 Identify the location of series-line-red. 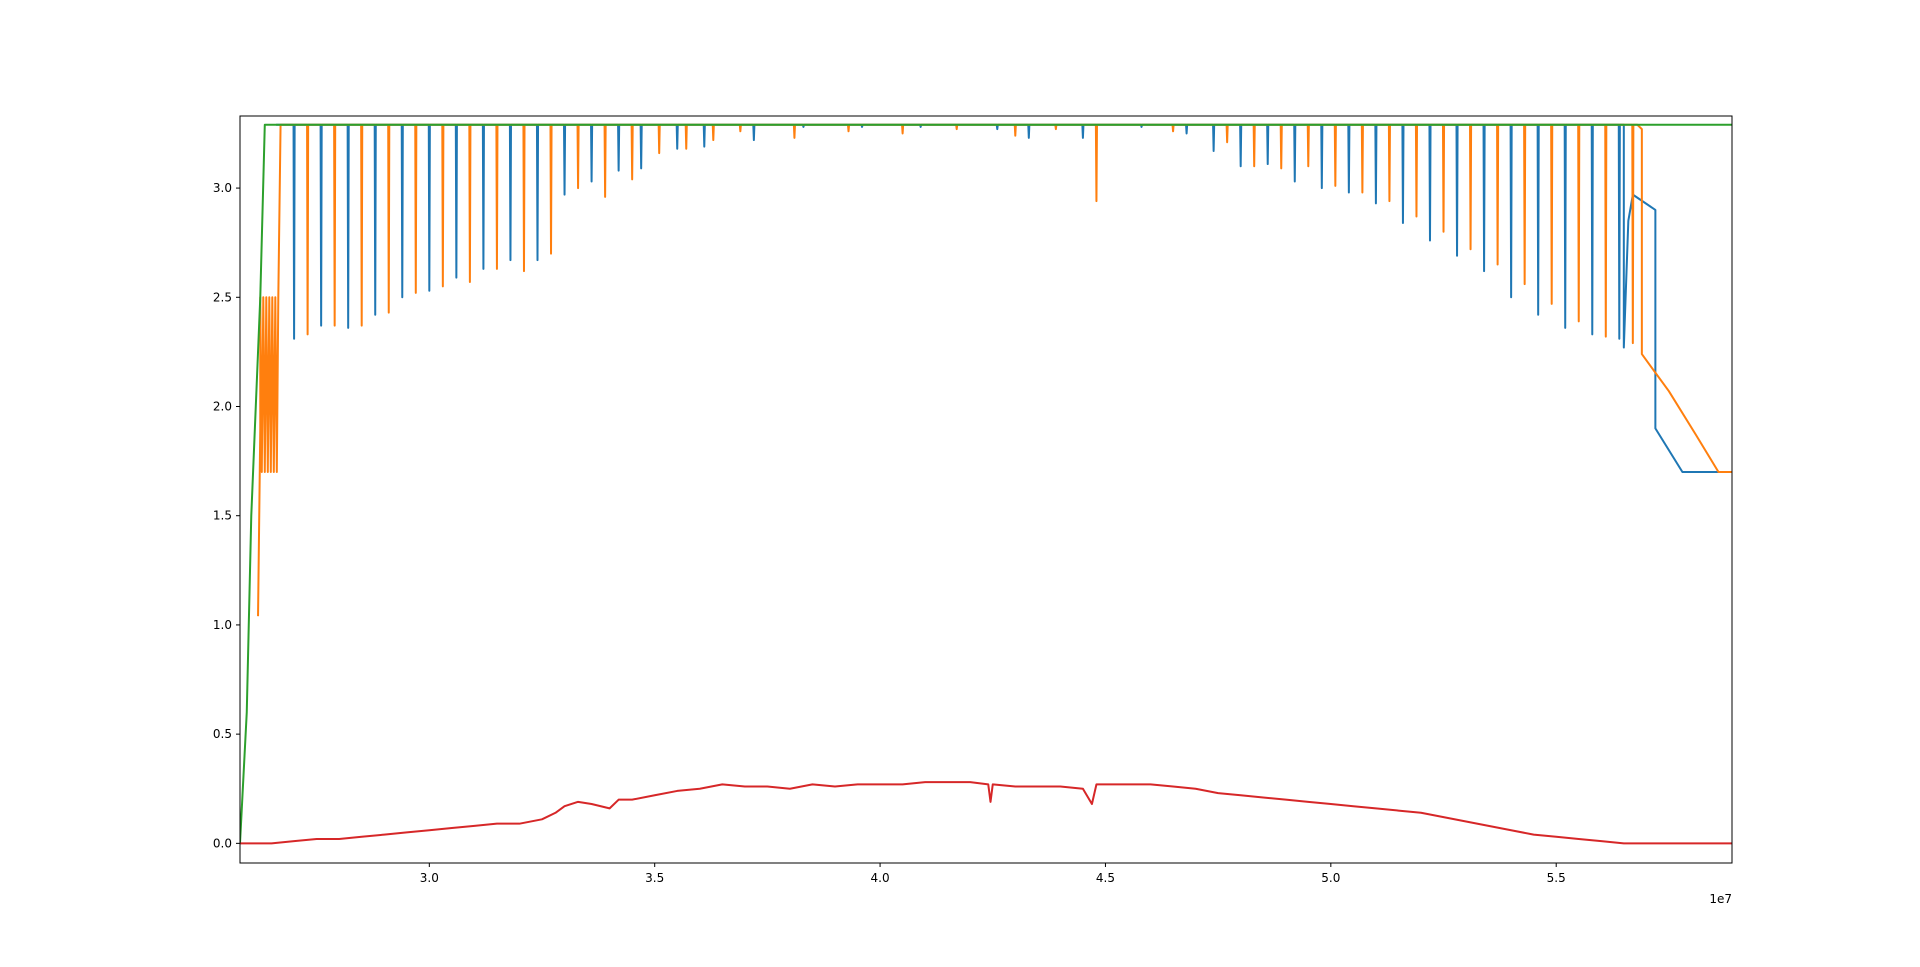
(986, 813).